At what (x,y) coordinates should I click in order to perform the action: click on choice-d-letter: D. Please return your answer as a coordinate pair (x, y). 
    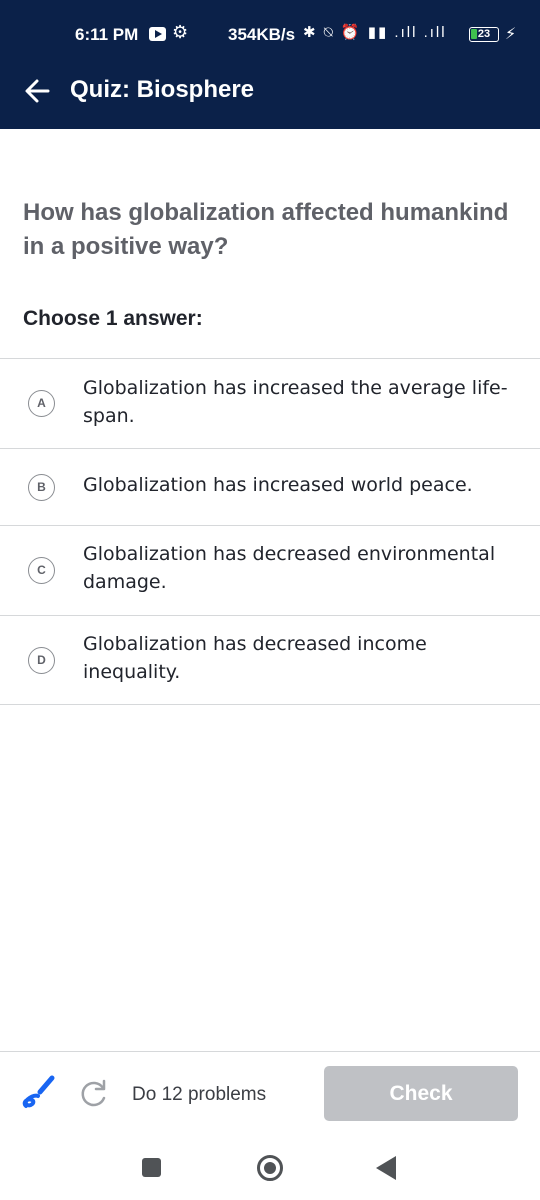
    Looking at the image, I should click on (41, 660).